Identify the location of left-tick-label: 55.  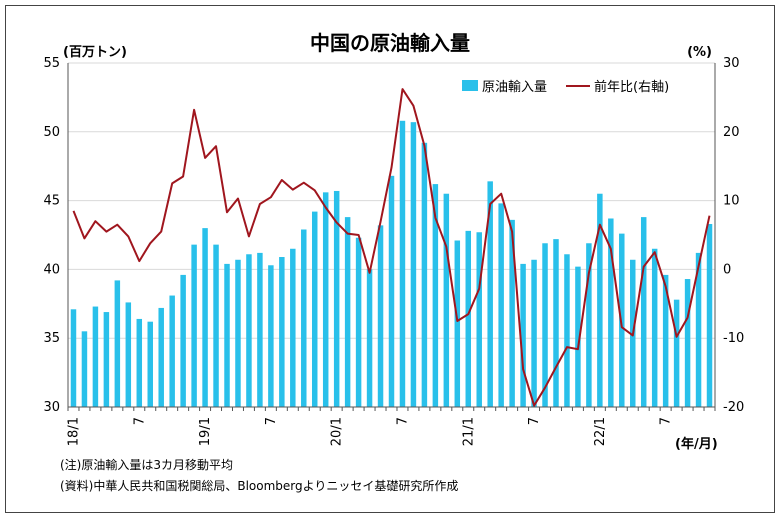
(51, 63).